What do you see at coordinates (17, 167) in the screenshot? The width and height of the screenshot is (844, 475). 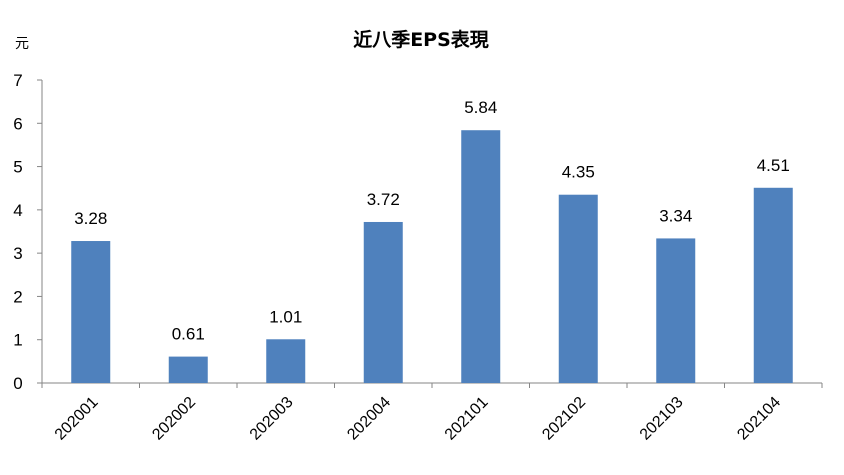 I see `y-tick-label: 5` at bounding box center [17, 167].